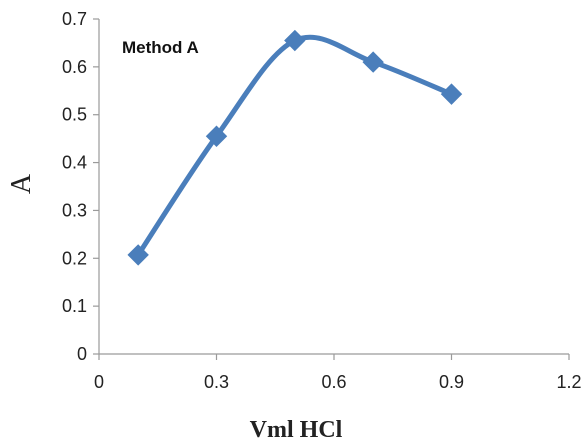 Image resolution: width=587 pixels, height=446 pixels. I want to click on y-axis-title: A, so click(21, 183).